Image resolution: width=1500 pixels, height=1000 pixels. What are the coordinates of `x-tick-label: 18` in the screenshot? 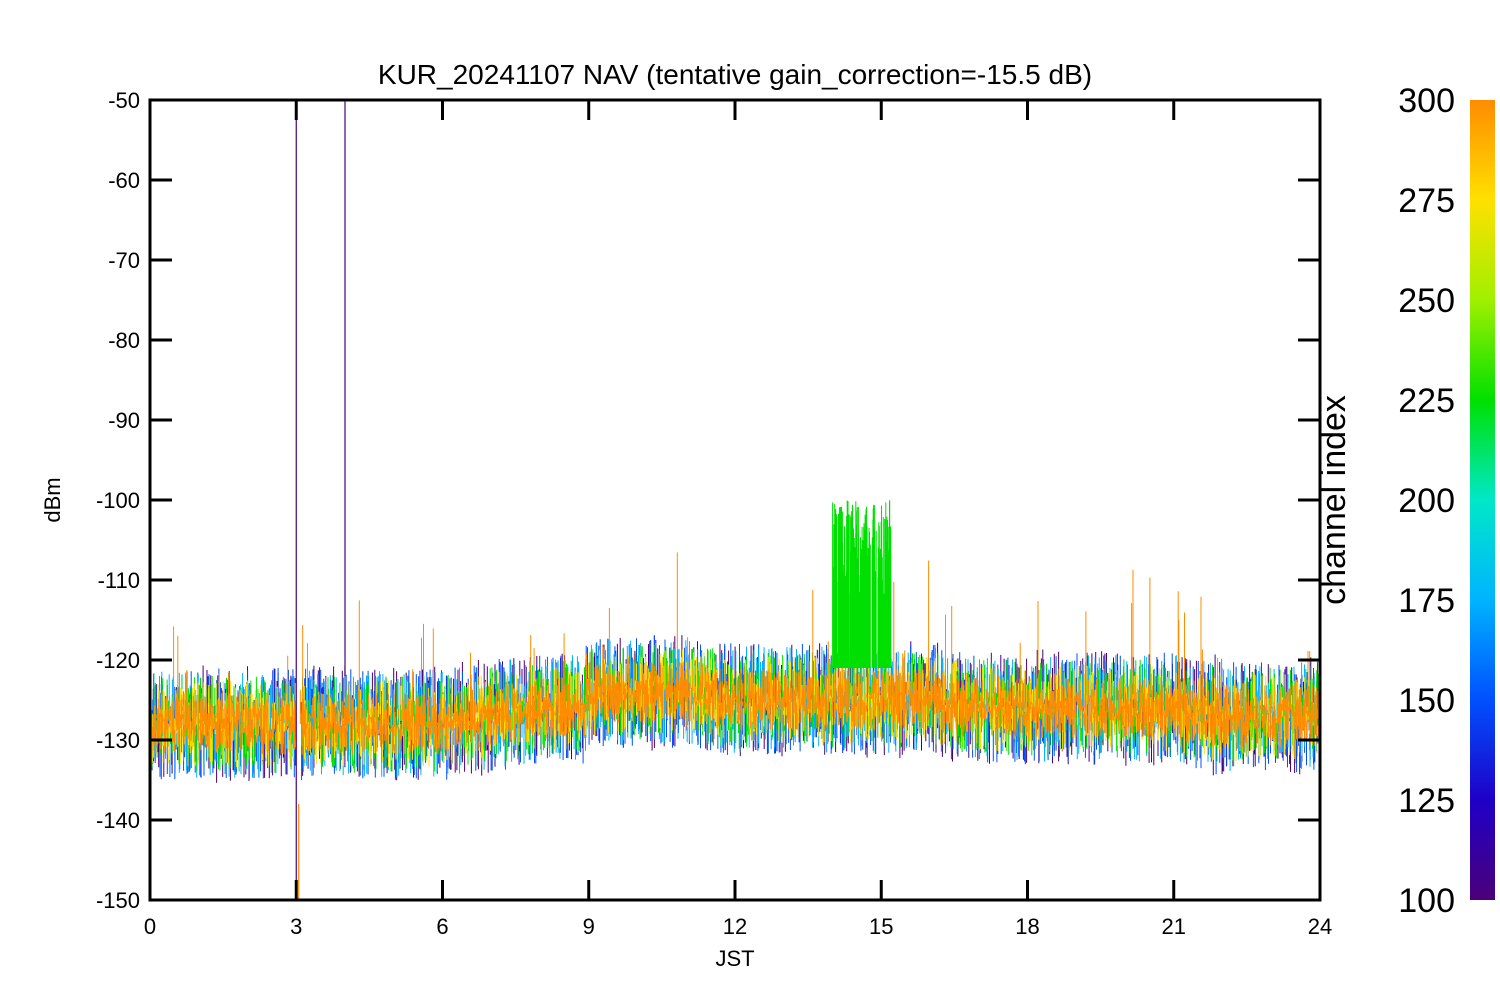 It's located at (1027, 926).